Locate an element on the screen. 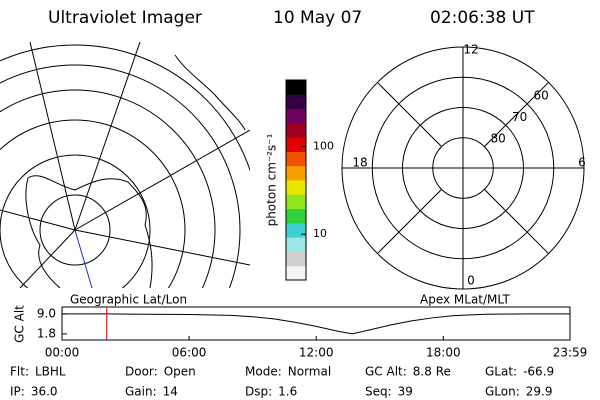  mlt-label: 0 is located at coordinates (471, 281).